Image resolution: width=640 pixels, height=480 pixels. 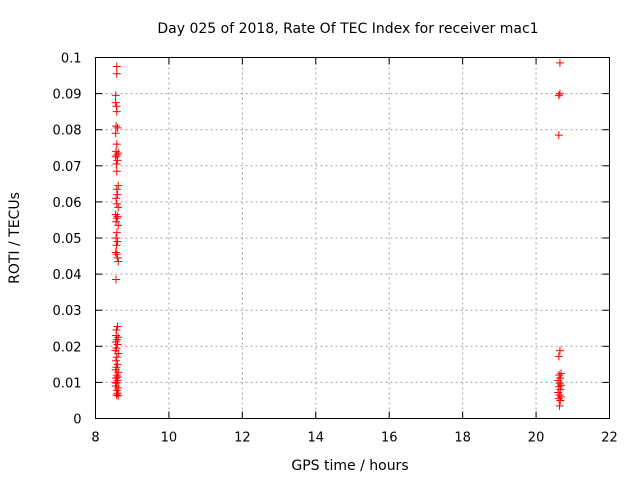 I want to click on x-tick-label: 10, so click(x=169, y=438).